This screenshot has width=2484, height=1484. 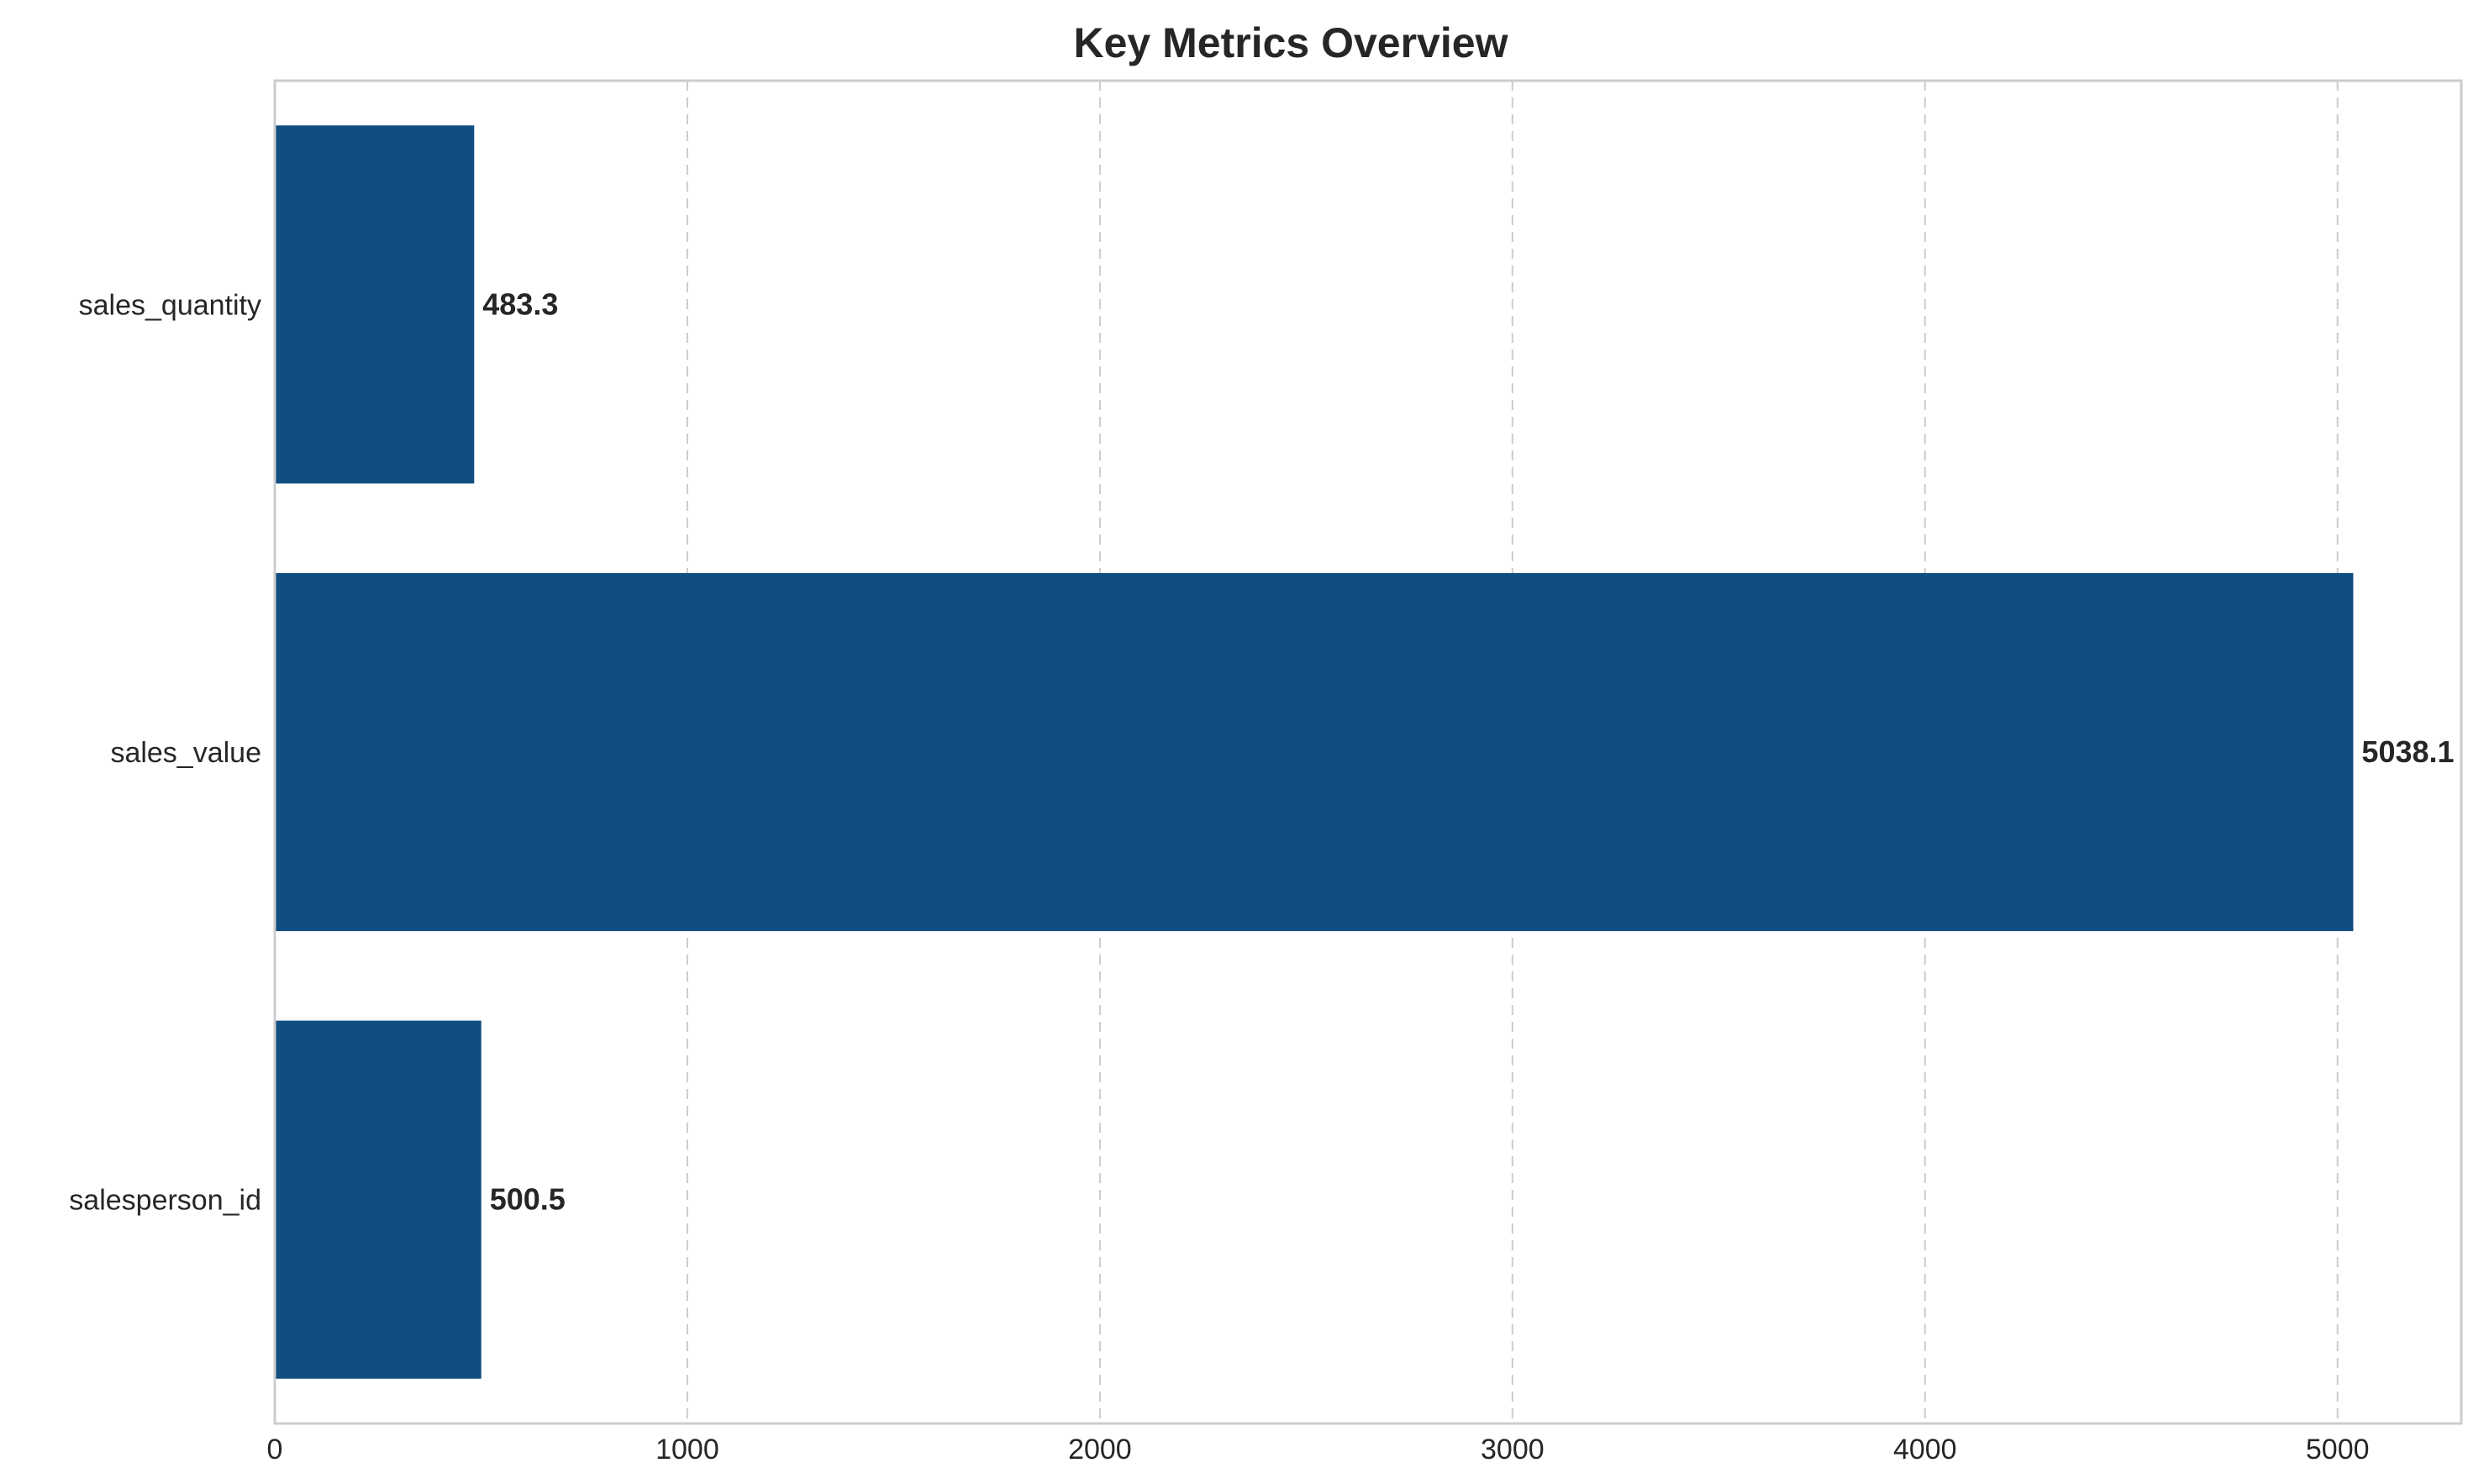 I want to click on data-label-salesperson-id: 500.5, so click(x=528, y=1200).